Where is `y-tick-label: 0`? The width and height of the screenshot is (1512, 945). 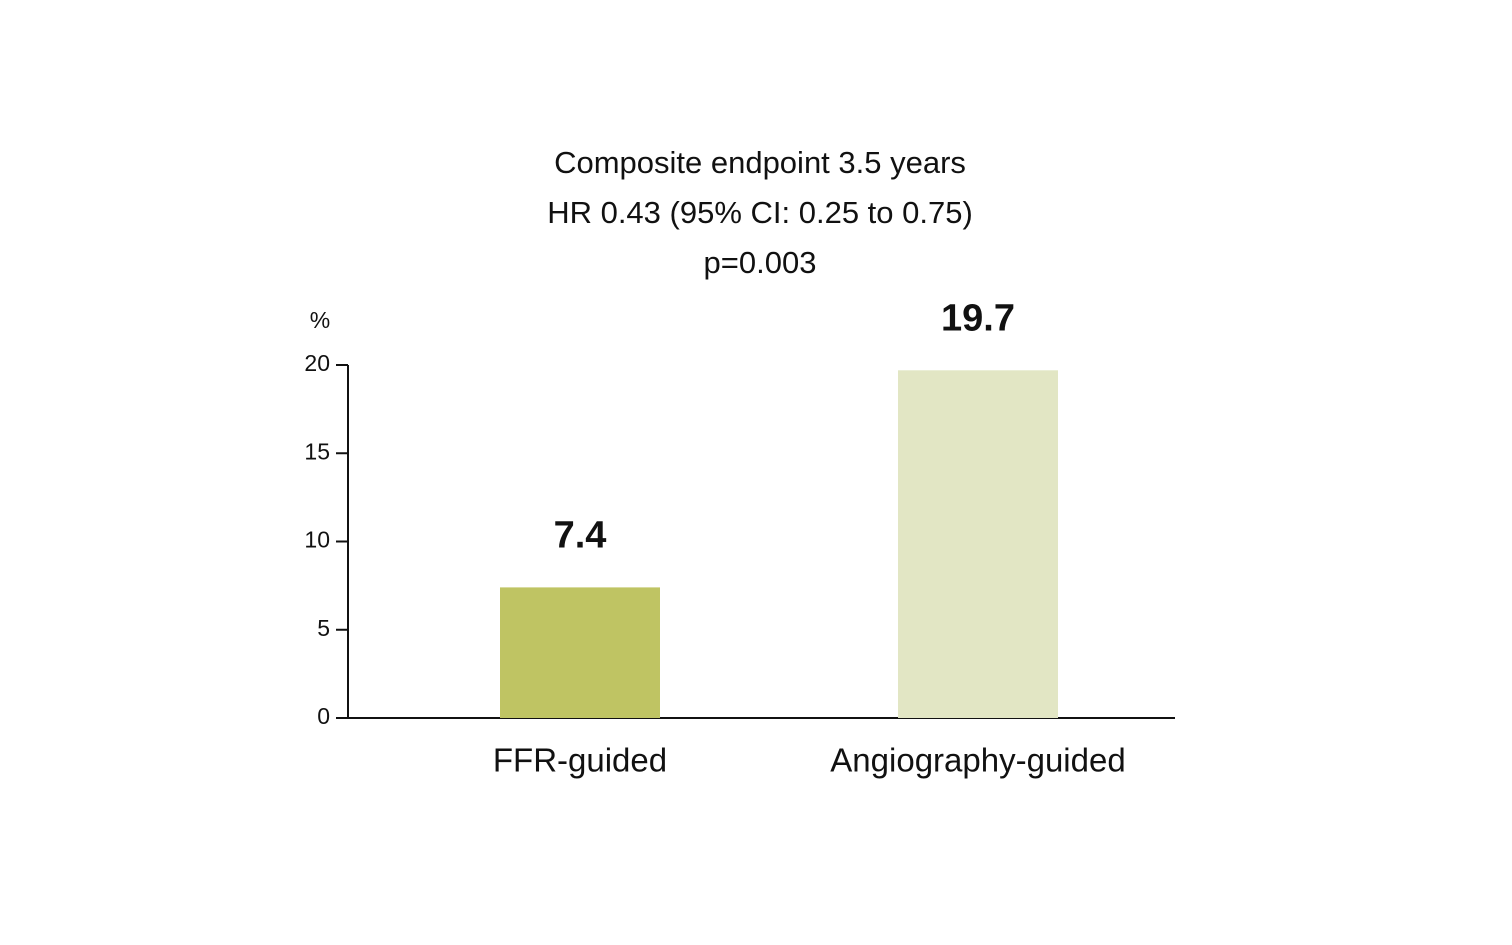 y-tick-label: 0 is located at coordinates (323, 716).